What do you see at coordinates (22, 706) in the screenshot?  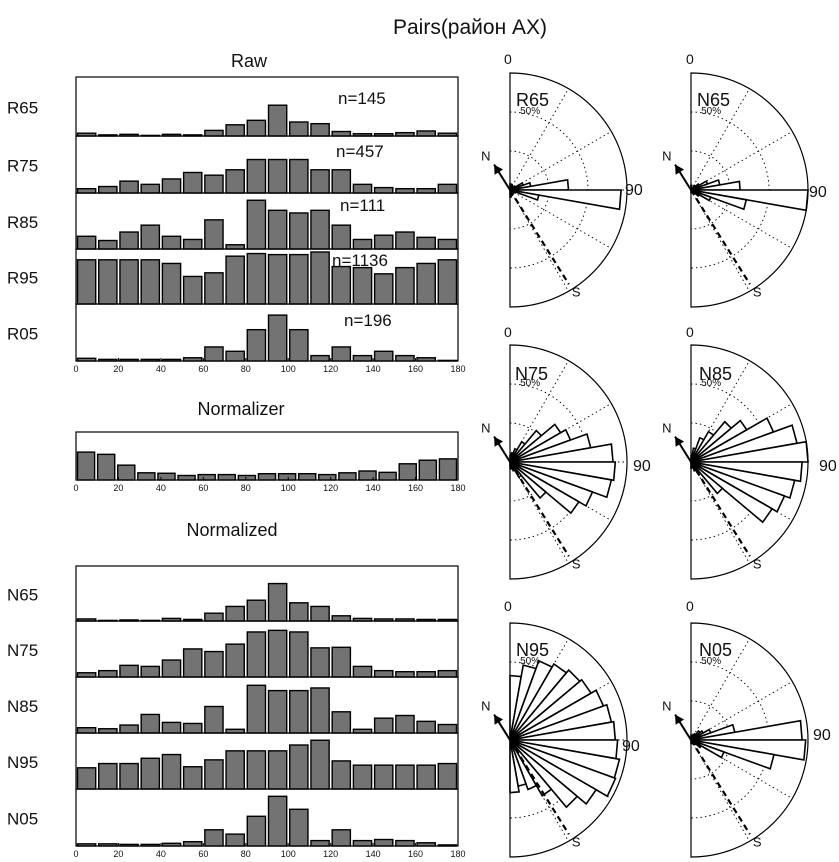 I see `panel-label: N85` at bounding box center [22, 706].